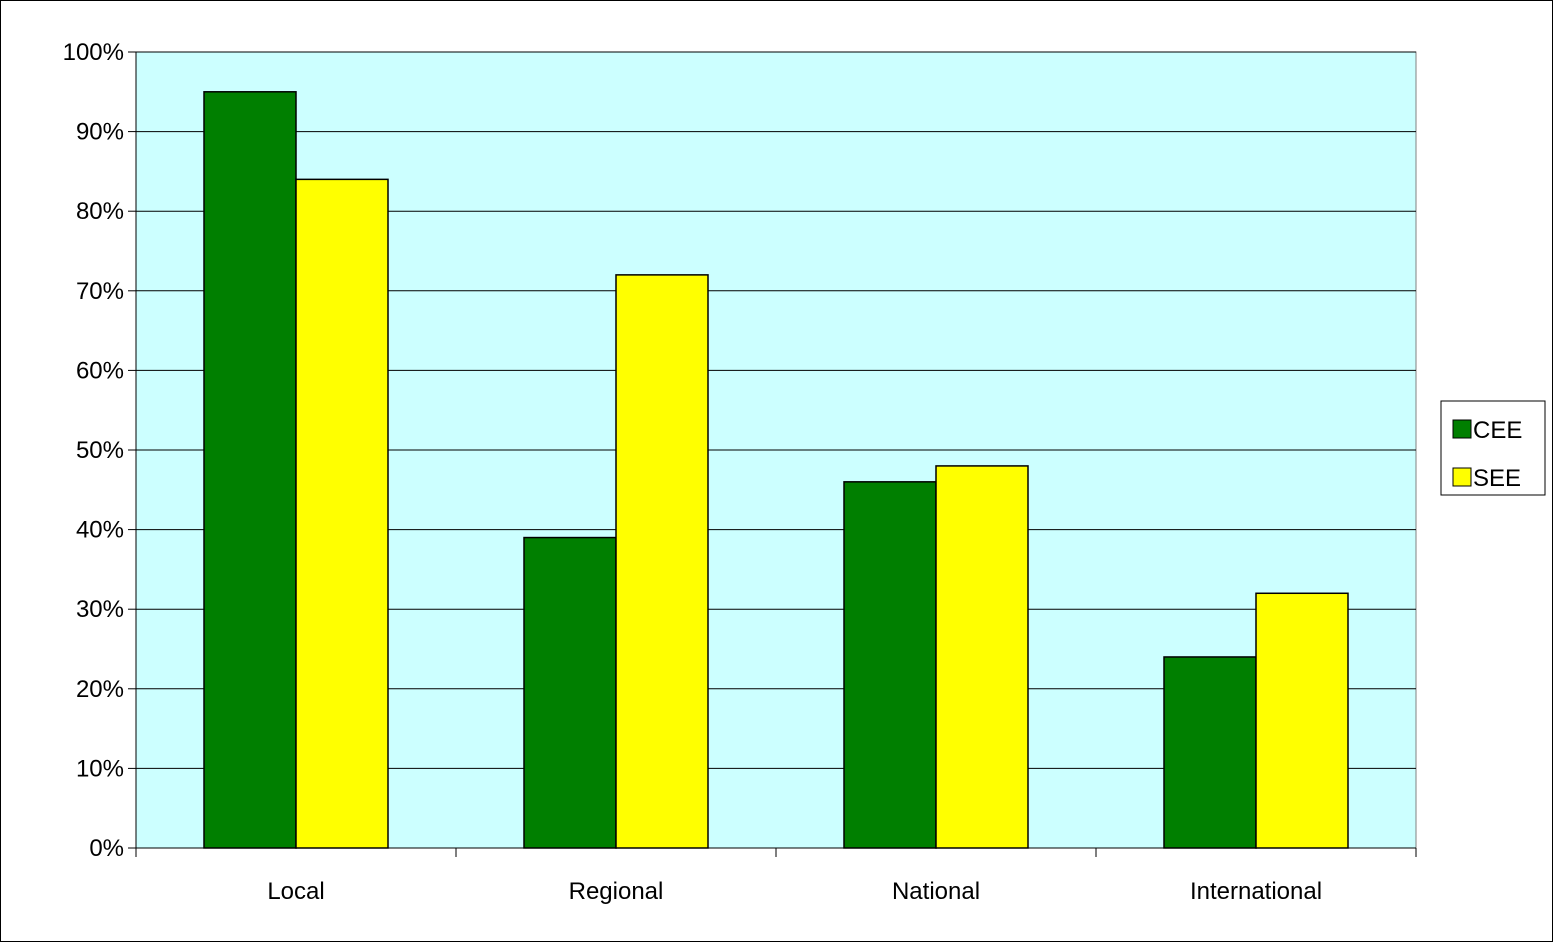 The image size is (1553, 942). What do you see at coordinates (1497, 478) in the screenshot?
I see `legend-label-see: SEE` at bounding box center [1497, 478].